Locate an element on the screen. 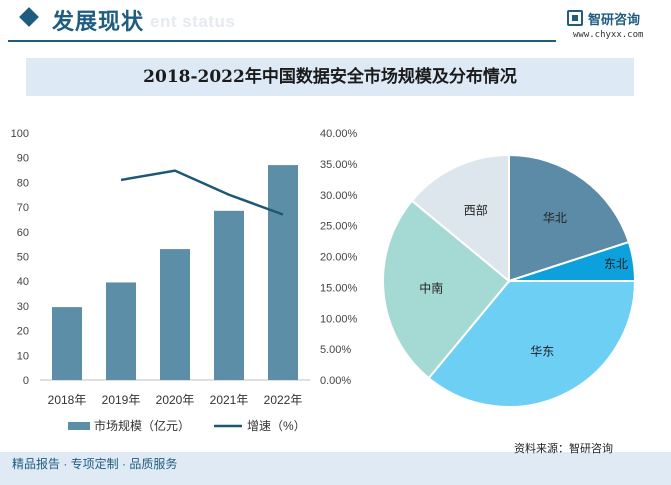 This screenshot has width=671, height=485. right-tick-label: 15.00% is located at coordinates (339, 288).